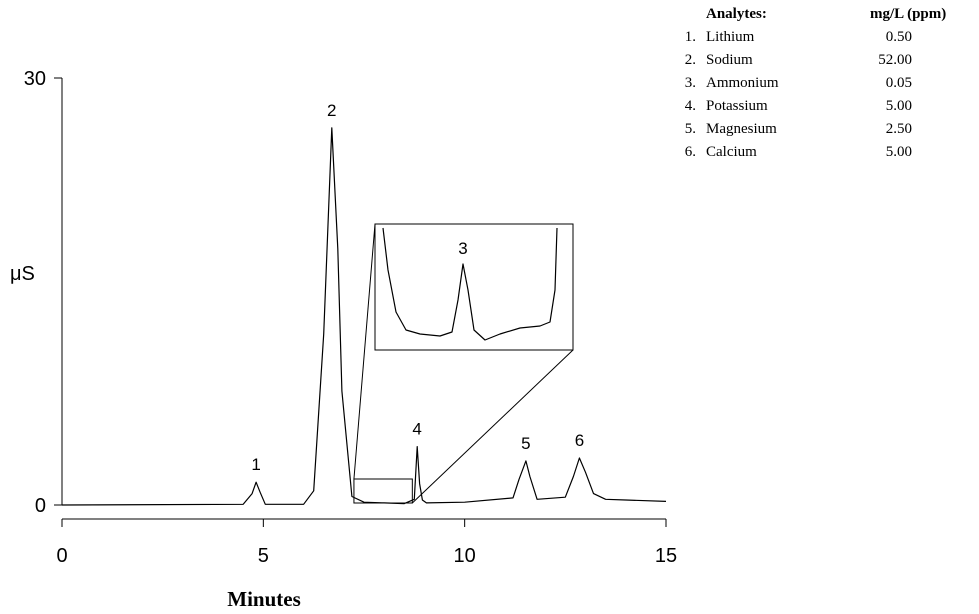 This screenshot has height=614, width=979. I want to click on inset-trace, so click(470, 284).